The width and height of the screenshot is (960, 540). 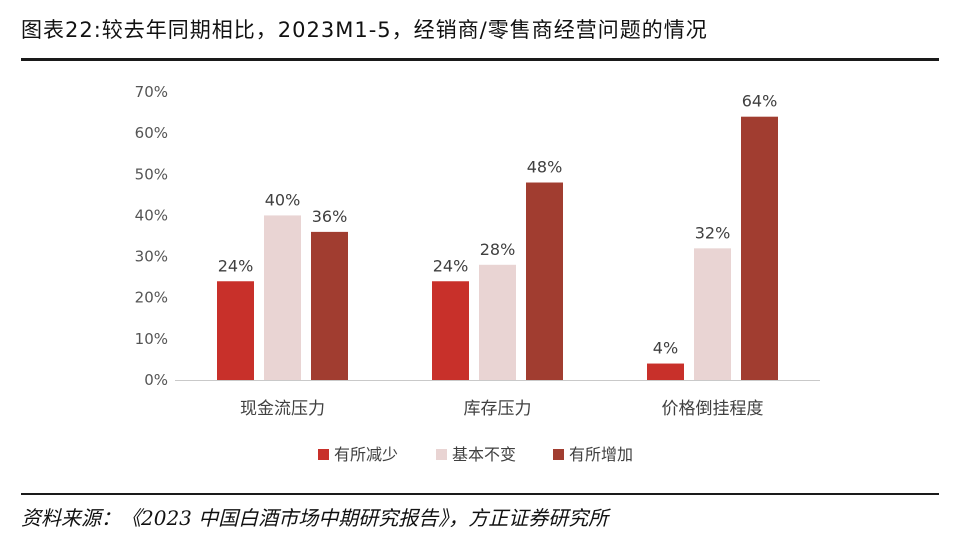 I want to click on y-tick-label: 60%, so click(x=151, y=133).